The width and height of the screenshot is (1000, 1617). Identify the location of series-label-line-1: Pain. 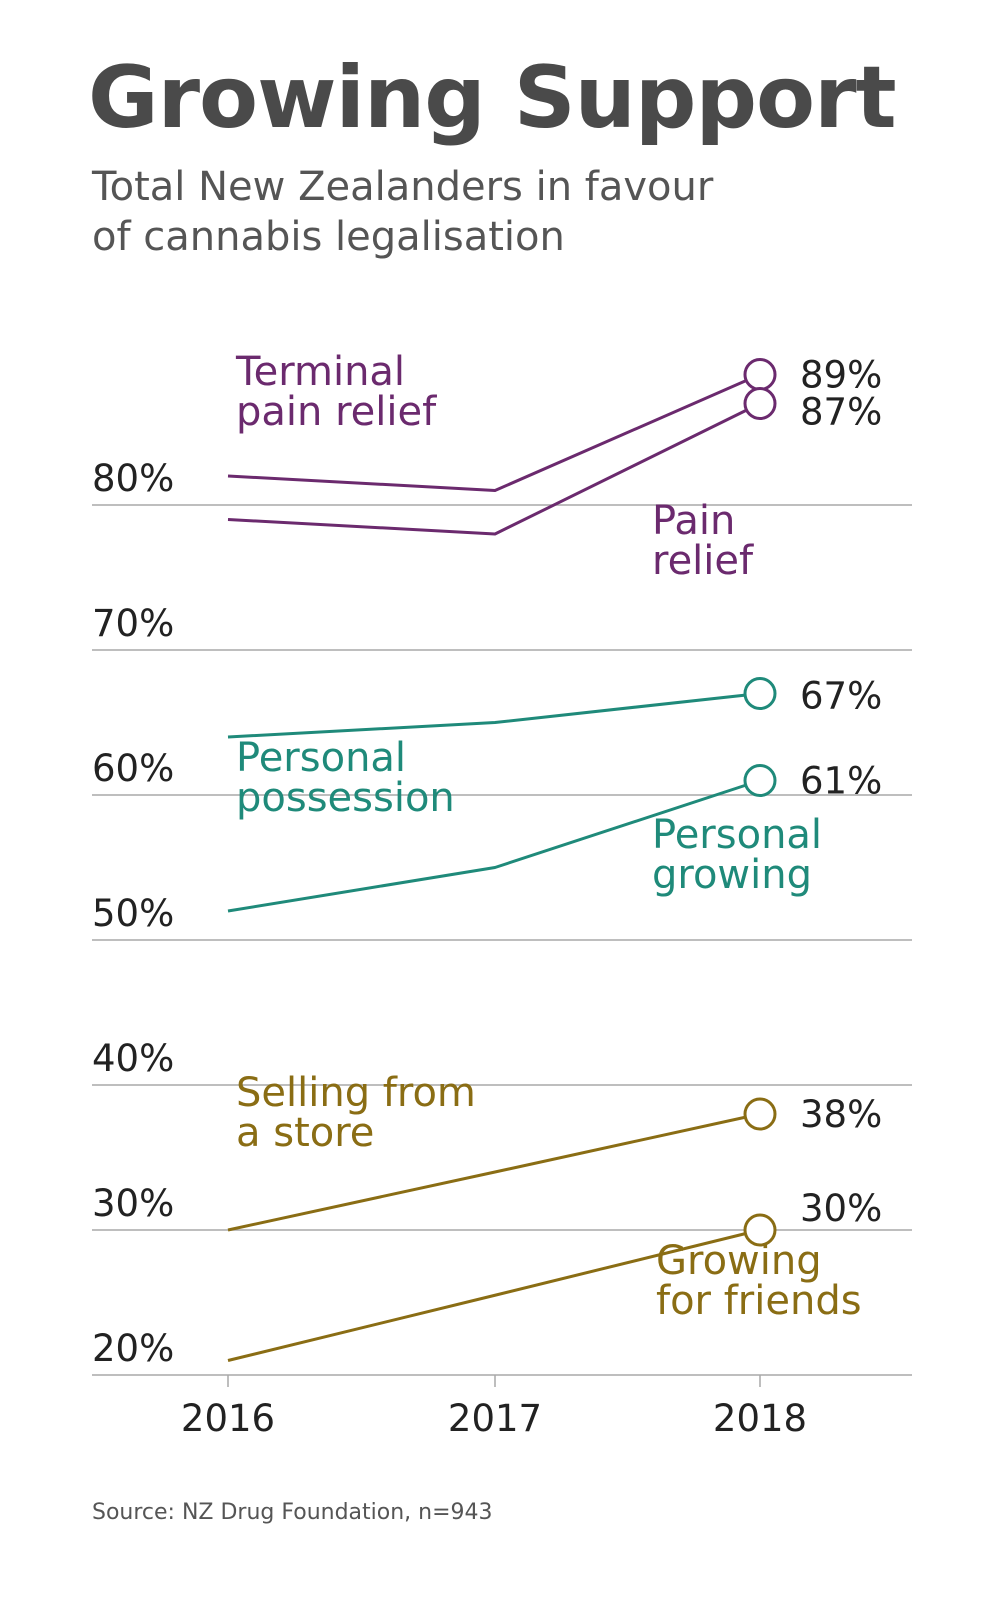
(693, 521).